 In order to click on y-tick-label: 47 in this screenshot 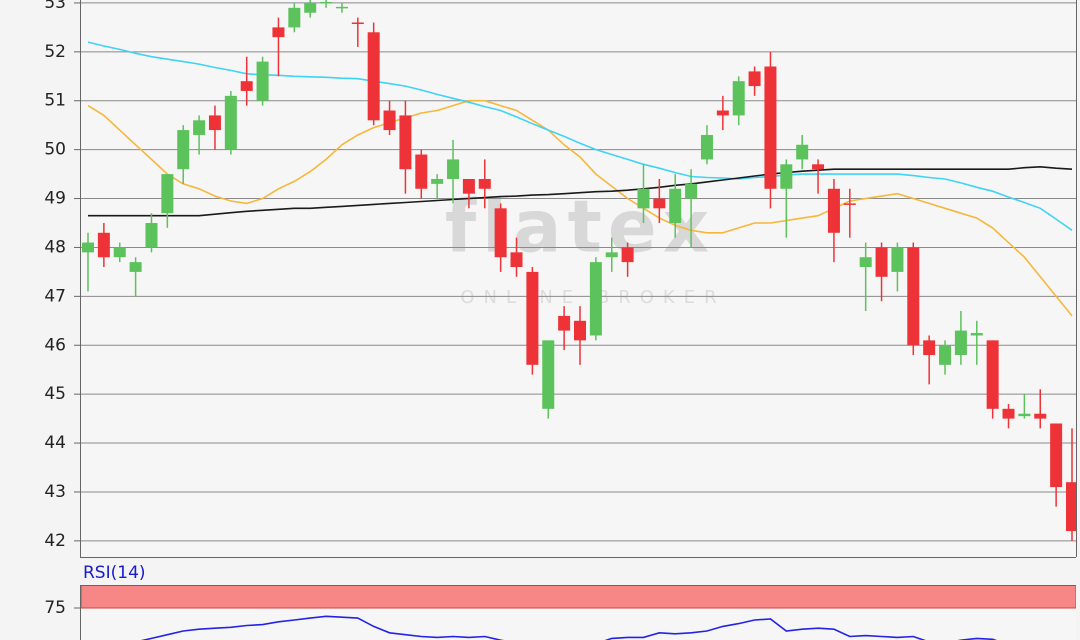, I will do `click(55, 296)`.